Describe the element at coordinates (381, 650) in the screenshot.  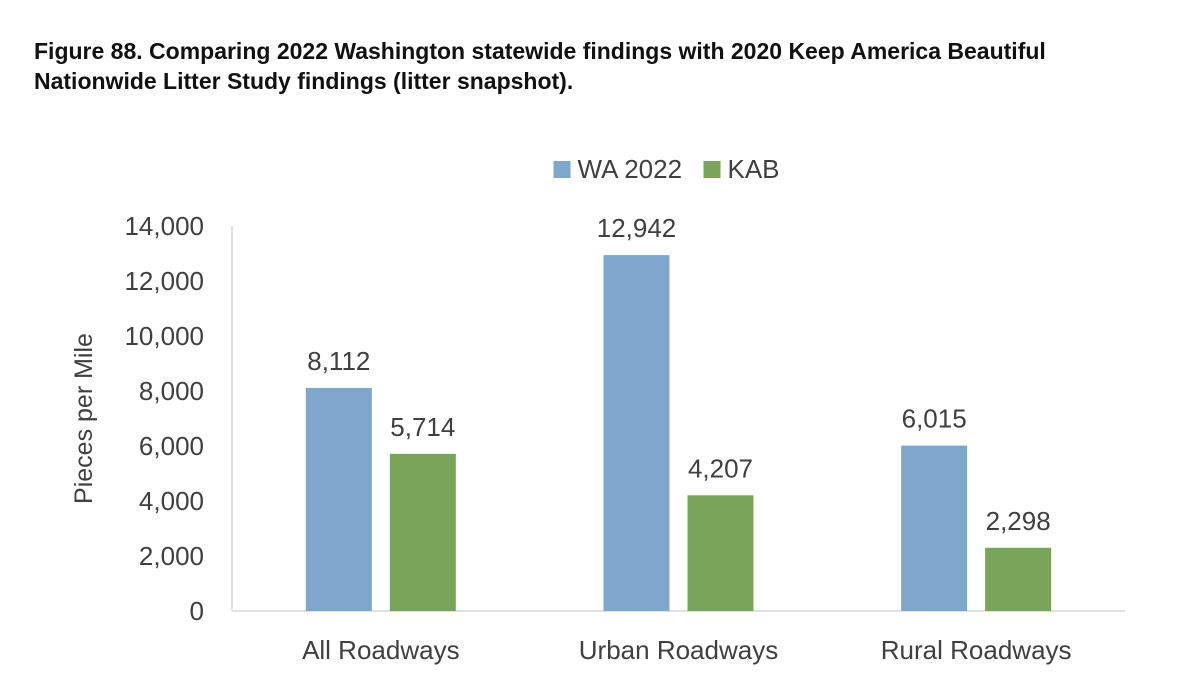
I see `x-category-label-0: All Roadways` at that location.